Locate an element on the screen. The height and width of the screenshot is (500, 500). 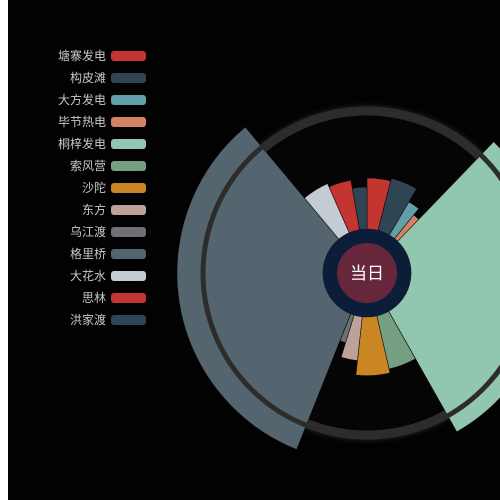
legend-item: 乌江渡 is located at coordinates (78, 233).